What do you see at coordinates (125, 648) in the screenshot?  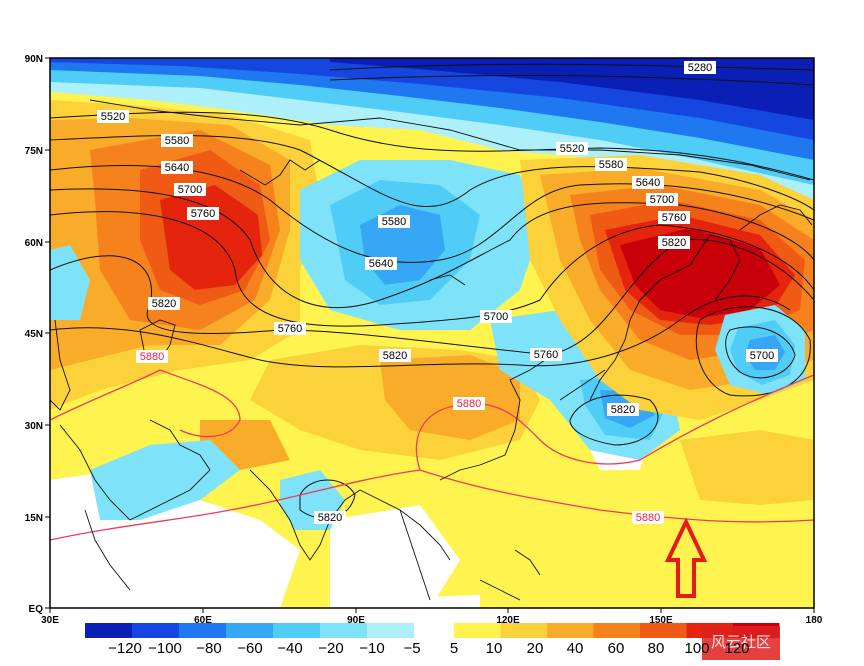 I see `colorbar-label: −120` at bounding box center [125, 648].